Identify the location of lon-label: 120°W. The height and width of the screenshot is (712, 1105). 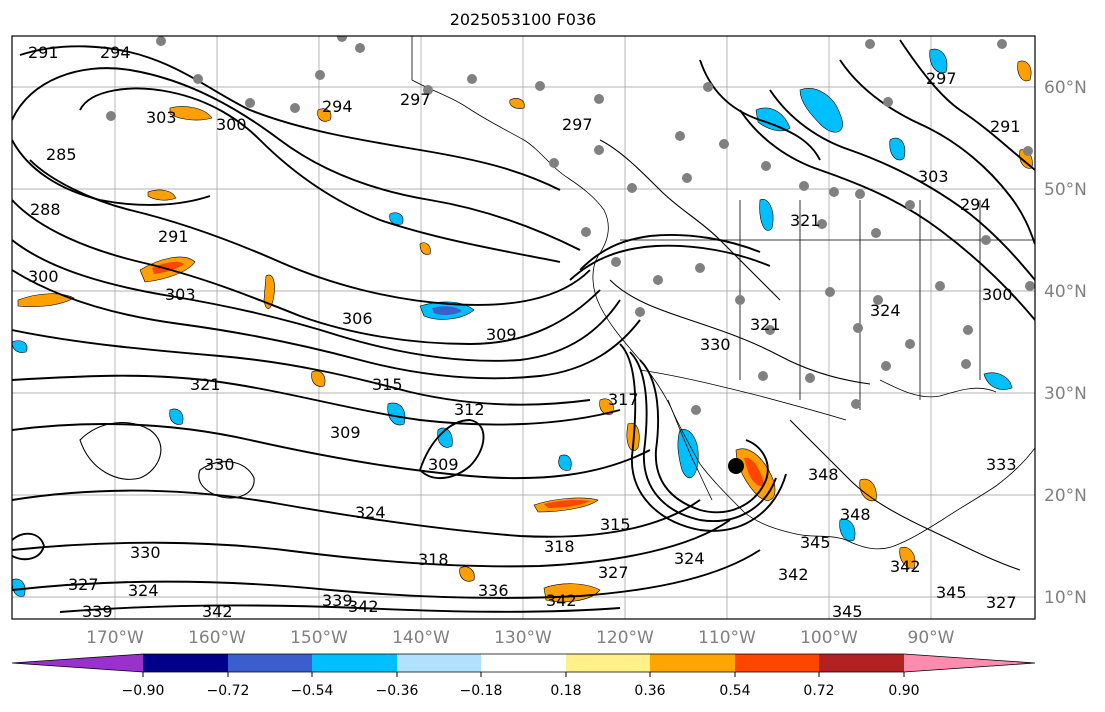
(625, 638).